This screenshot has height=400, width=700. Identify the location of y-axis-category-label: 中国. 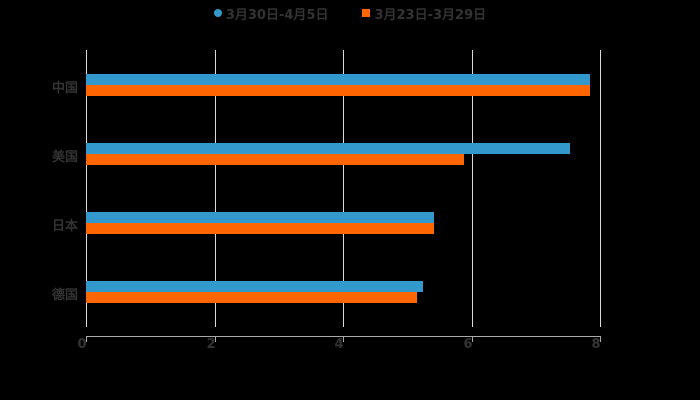
(64, 88).